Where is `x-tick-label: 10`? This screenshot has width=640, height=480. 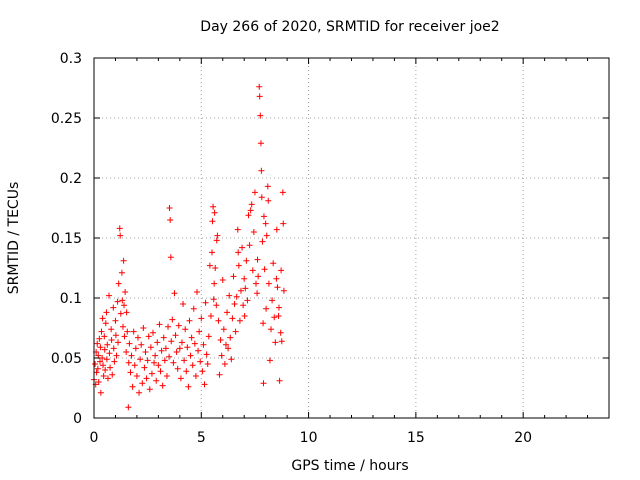 x-tick-label: 10 is located at coordinates (309, 438).